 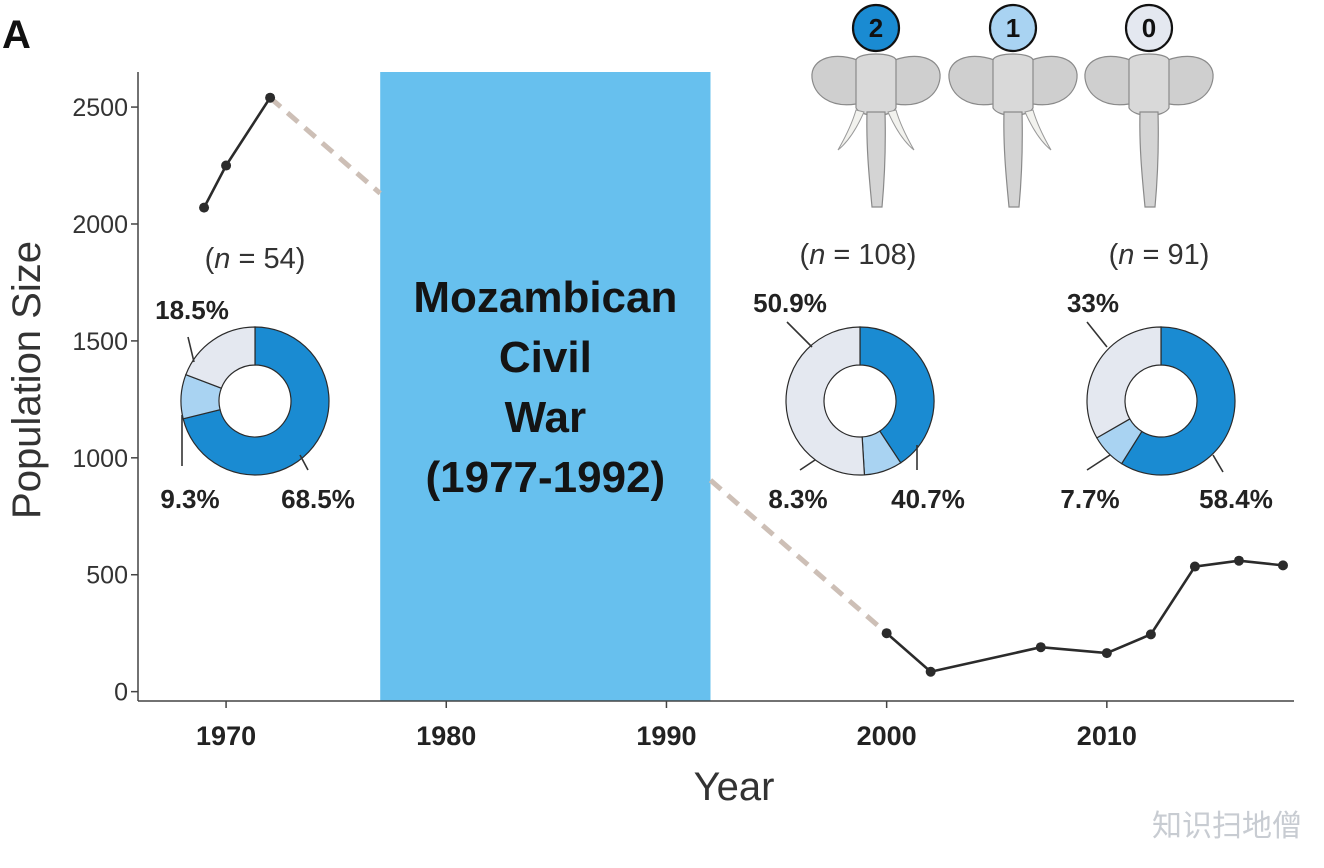 I want to click on y-tick-label: 1500, so click(x=100, y=342).